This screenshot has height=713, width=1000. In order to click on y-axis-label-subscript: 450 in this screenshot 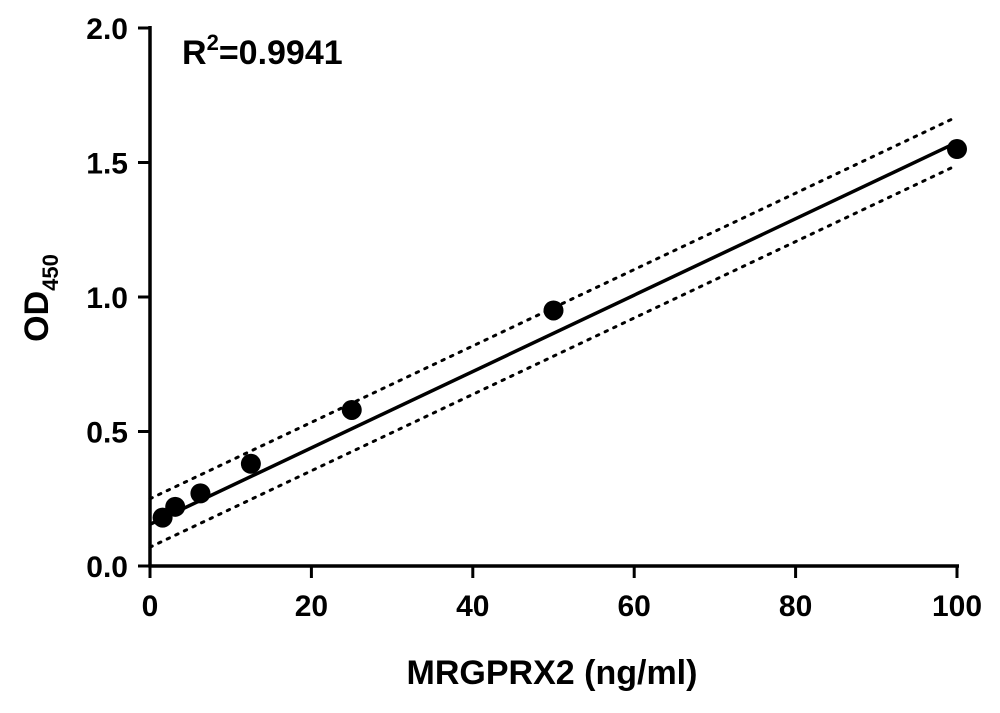, I will do `click(50, 272)`.